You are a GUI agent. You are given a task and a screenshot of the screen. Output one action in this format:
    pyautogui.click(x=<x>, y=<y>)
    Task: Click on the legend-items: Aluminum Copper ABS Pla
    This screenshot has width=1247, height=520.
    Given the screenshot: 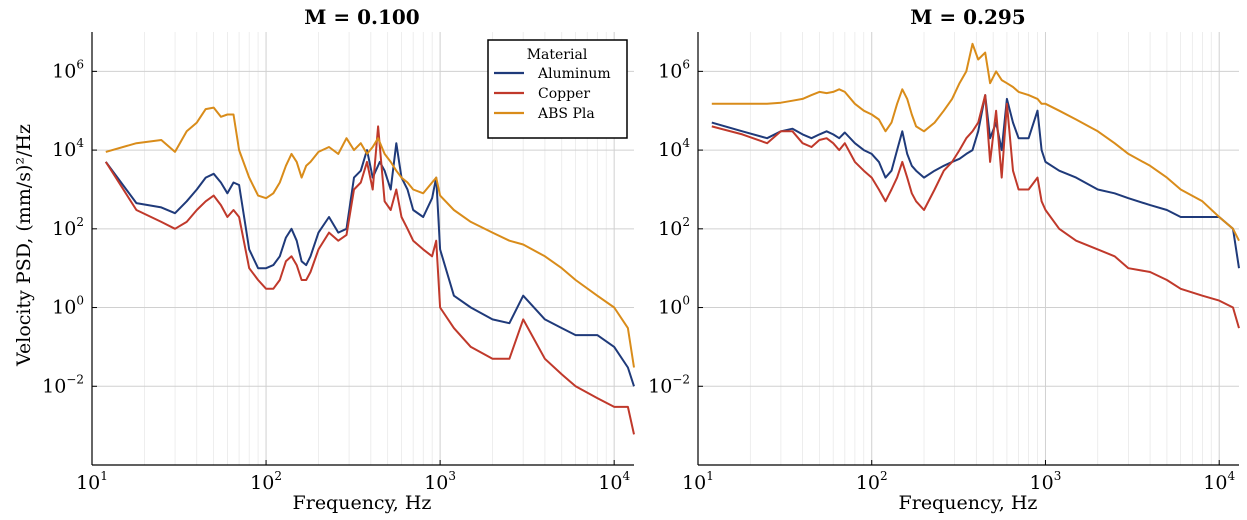 What is the action you would take?
    pyautogui.click(x=552, y=94)
    